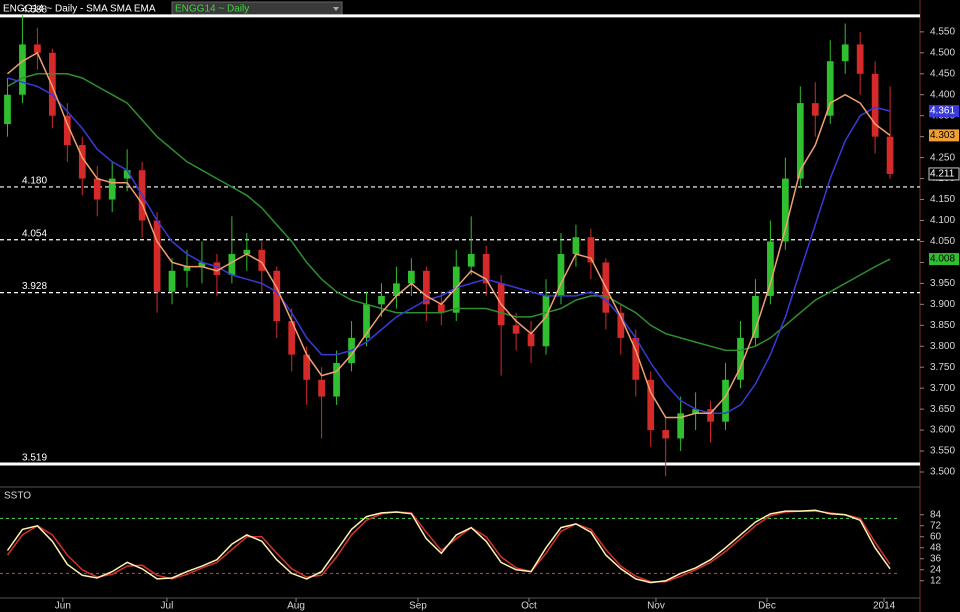 The image size is (960, 612). I want to click on value-tag: 4.211, so click(942, 174).